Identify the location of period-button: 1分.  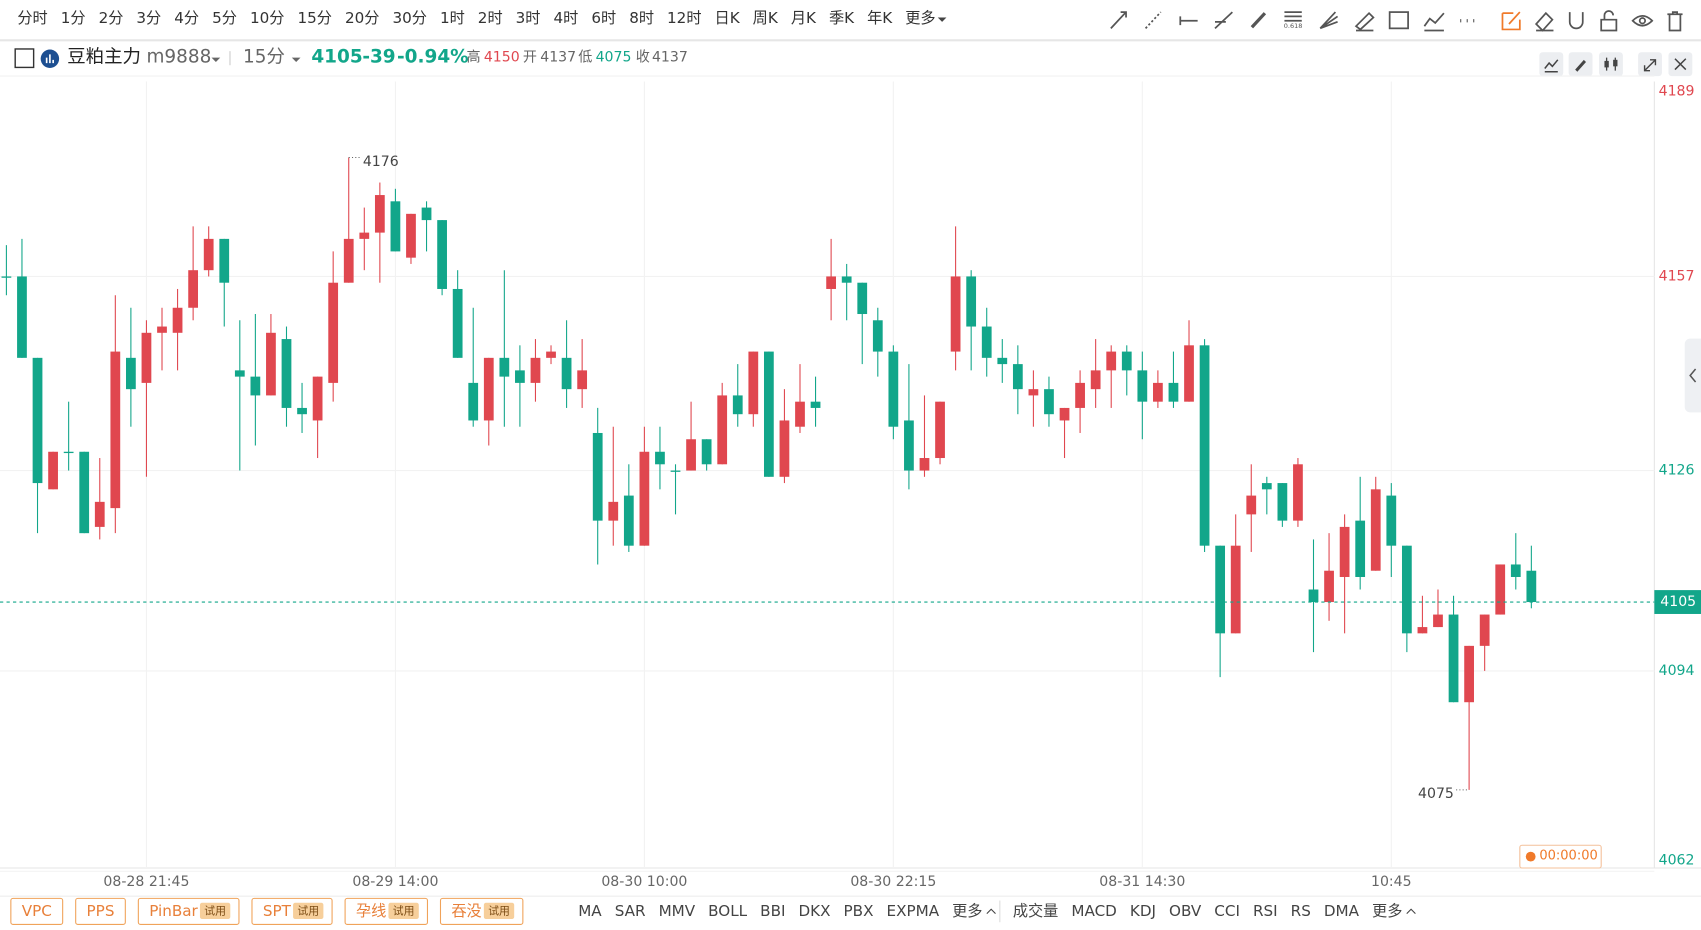
(73, 18).